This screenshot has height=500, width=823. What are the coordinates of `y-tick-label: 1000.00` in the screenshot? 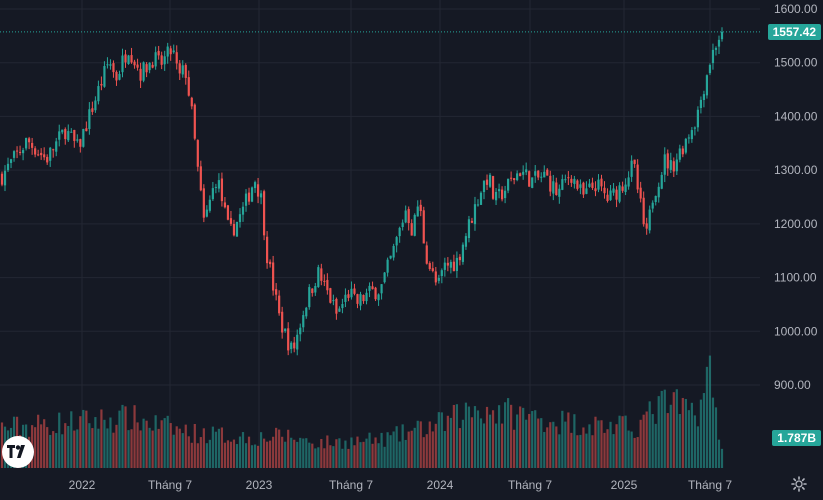 It's located at (796, 331).